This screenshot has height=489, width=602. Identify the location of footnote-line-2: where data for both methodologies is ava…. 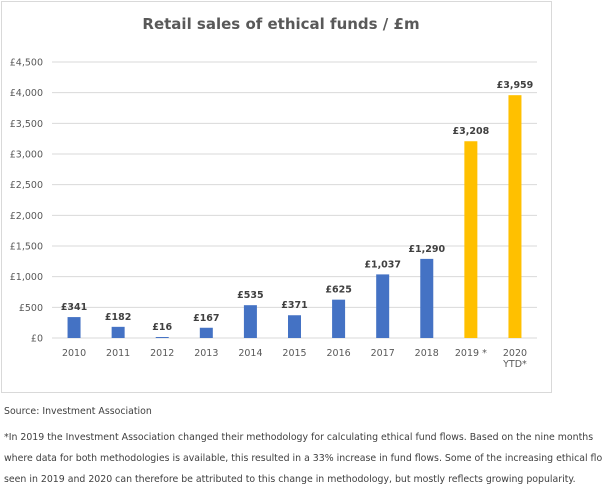
(303, 458).